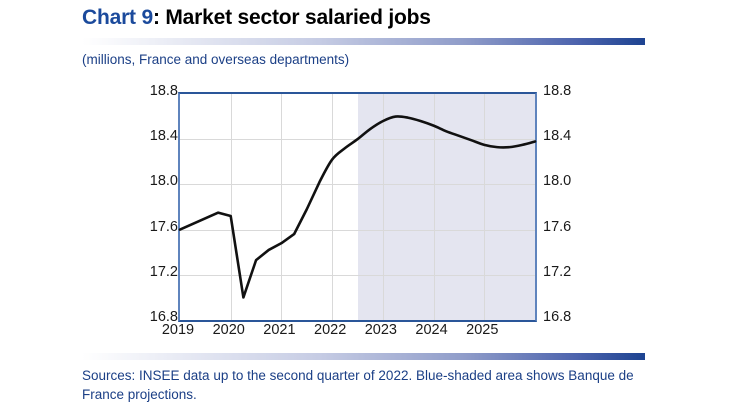 The height and width of the screenshot is (410, 730). Describe the element at coordinates (163, 226) in the screenshot. I see `y-axis-tick-label-left: 17.6` at that location.